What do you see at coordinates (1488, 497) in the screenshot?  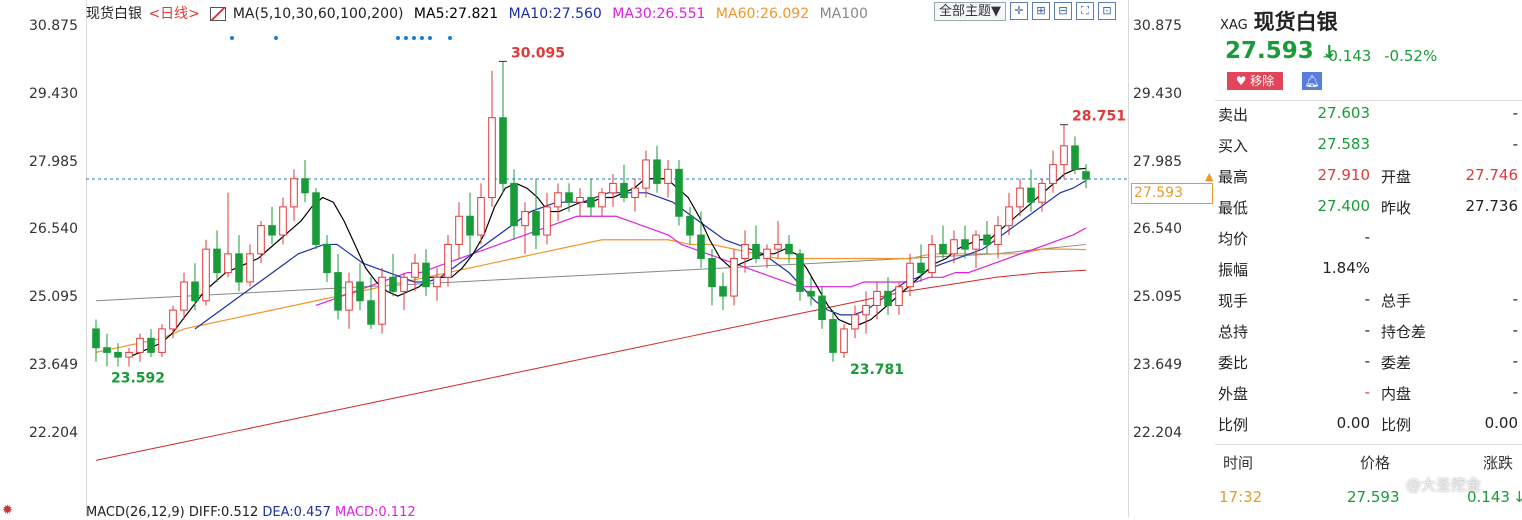 I see `trade-change: 0.143` at bounding box center [1488, 497].